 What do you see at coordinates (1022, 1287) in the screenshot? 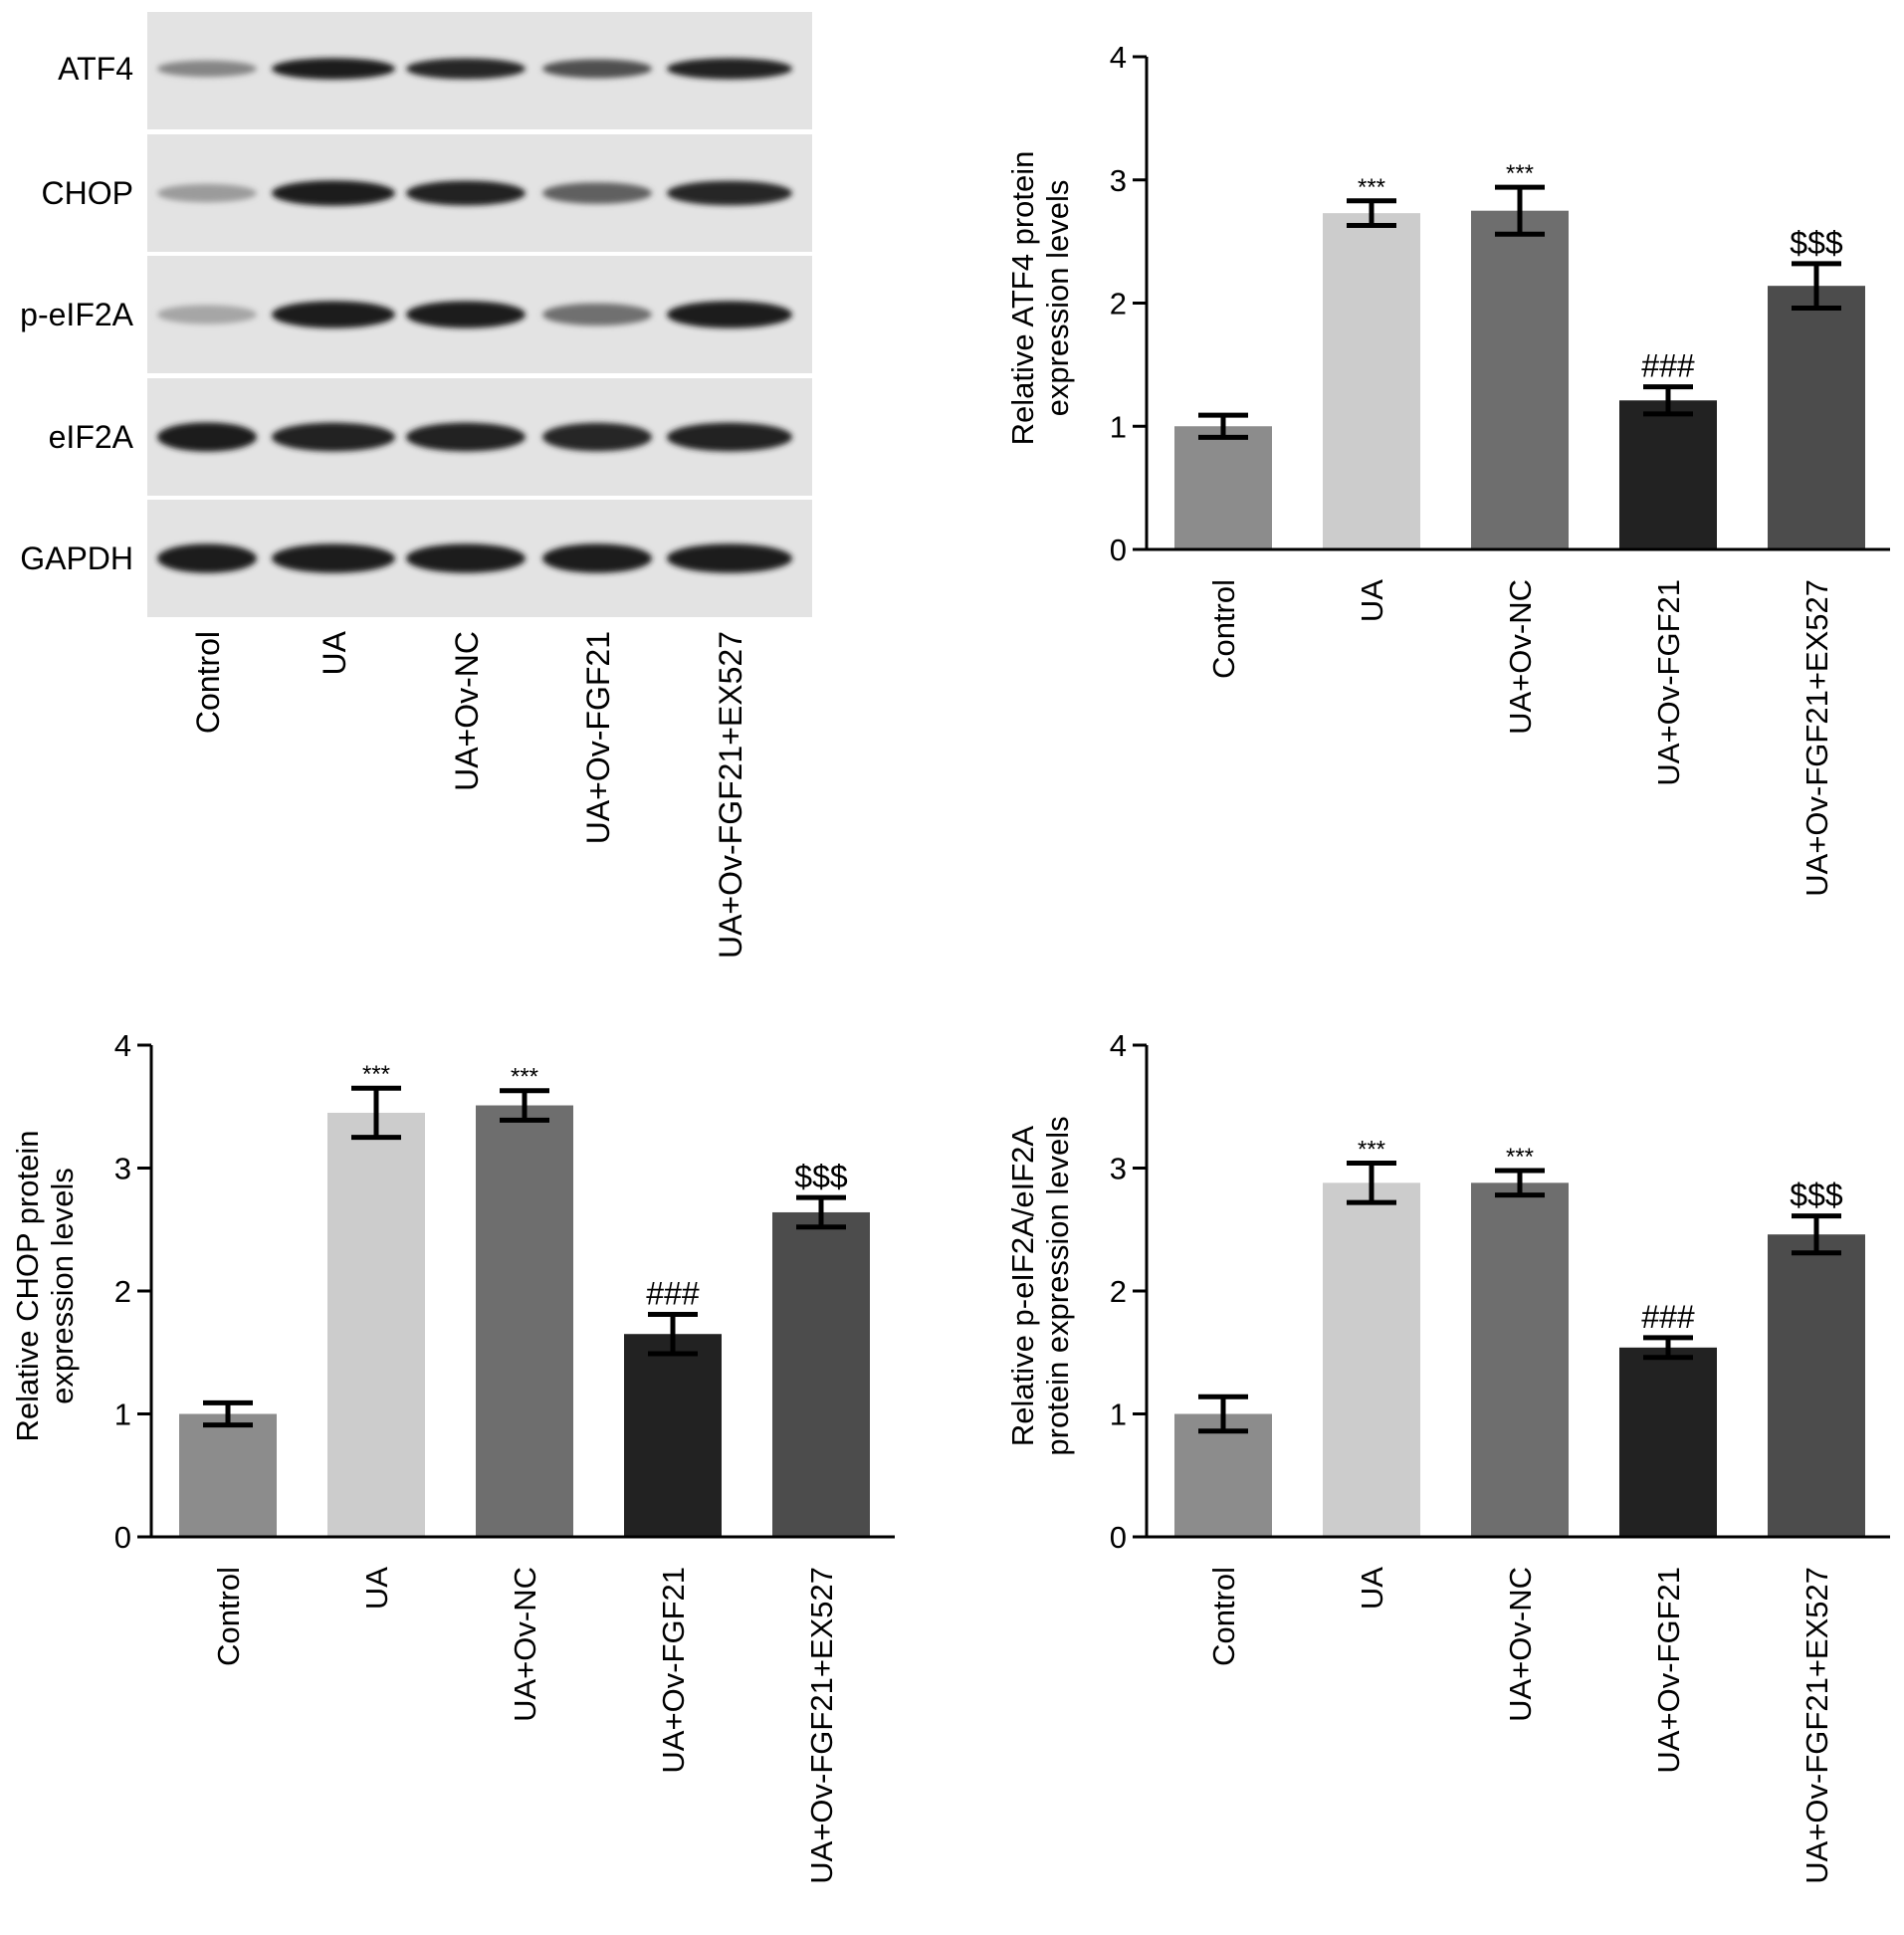
I see `y-axis-label: Relative p-eIF2A/eIF2A` at bounding box center [1022, 1287].